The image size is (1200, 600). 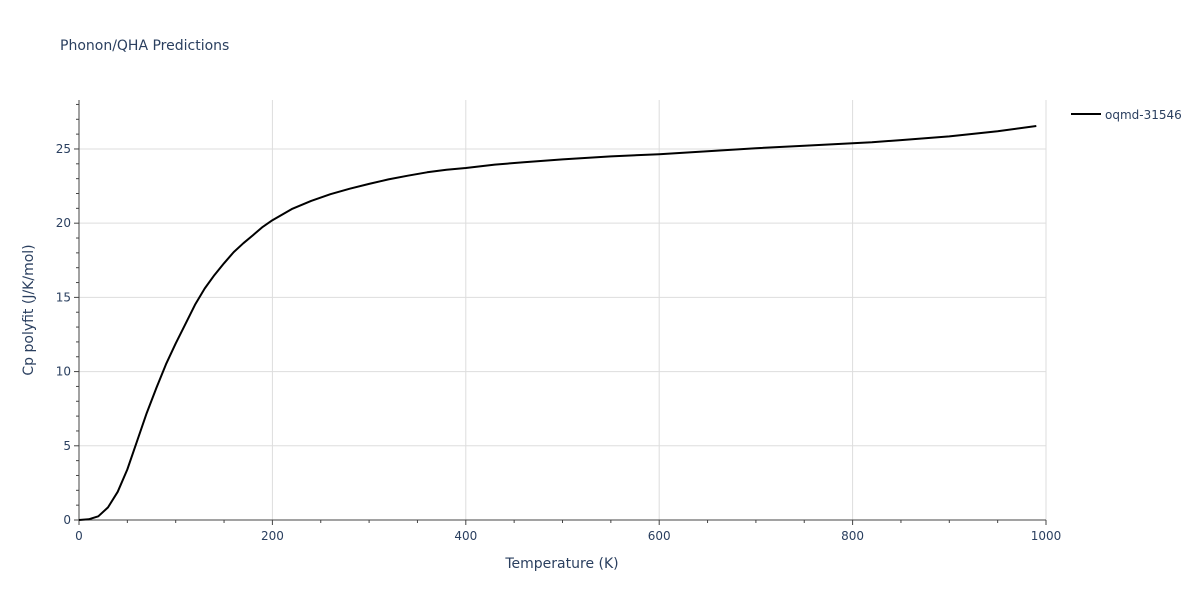 What do you see at coordinates (272, 536) in the screenshot?
I see `x-tick-label: 200` at bounding box center [272, 536].